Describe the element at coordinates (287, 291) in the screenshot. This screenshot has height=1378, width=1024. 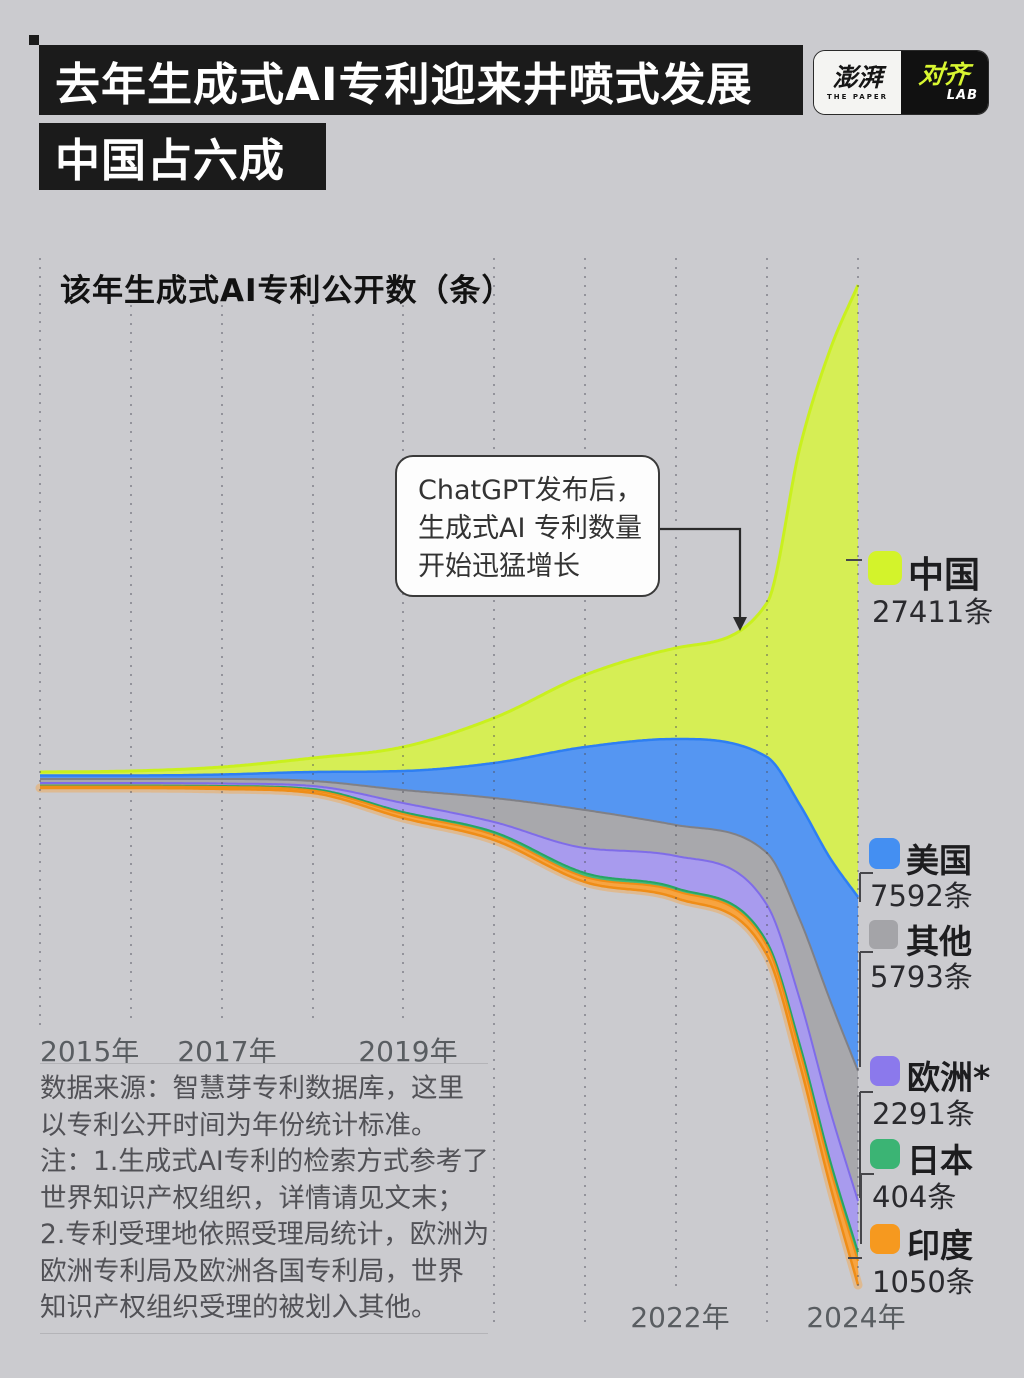
I see `chart-title: 该年生成式AI专利公开数（条）` at that location.